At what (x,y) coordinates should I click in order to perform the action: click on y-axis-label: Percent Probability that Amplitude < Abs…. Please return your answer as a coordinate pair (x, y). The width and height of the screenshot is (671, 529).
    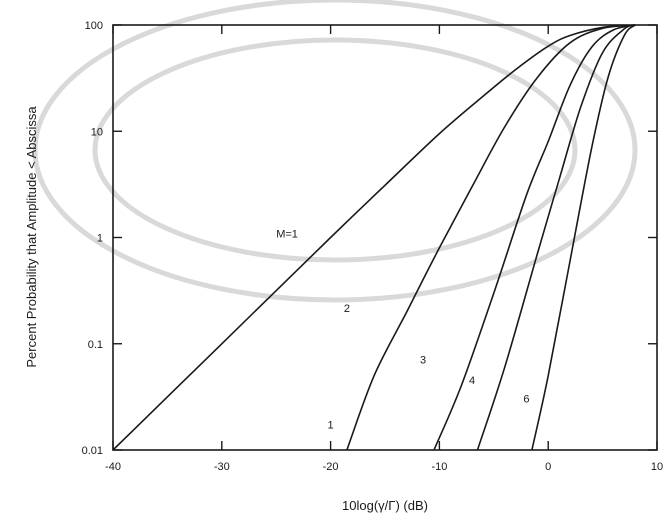
    Looking at the image, I should click on (31, 237).